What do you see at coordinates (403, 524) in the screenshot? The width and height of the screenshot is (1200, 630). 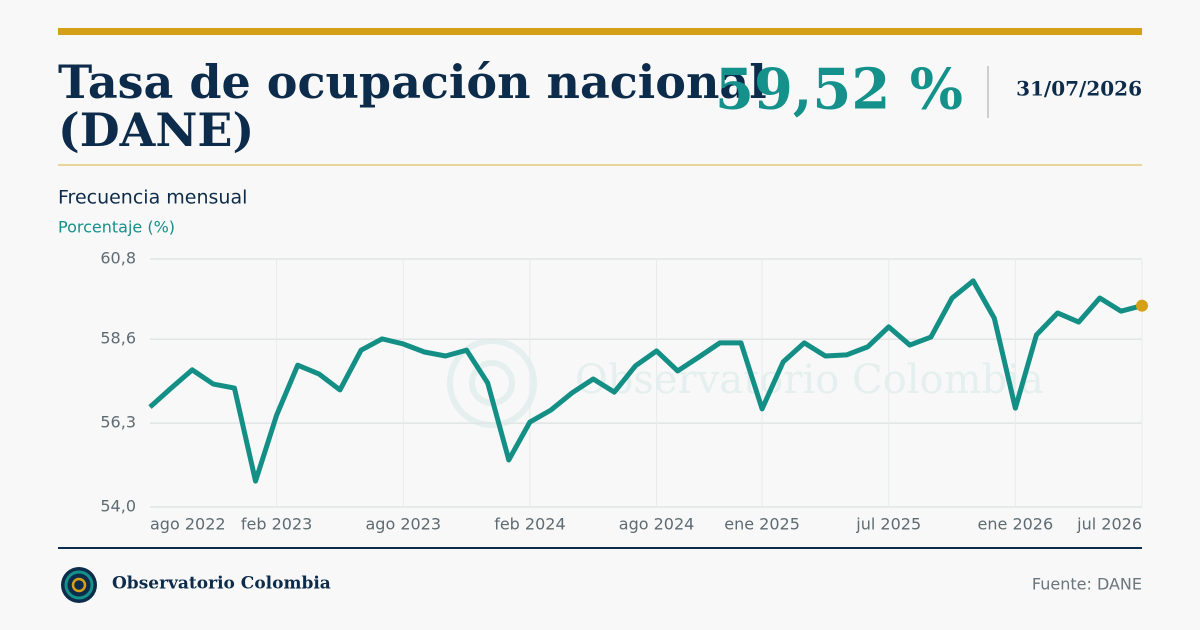 I see `x-tick-label: ago 2023` at bounding box center [403, 524].